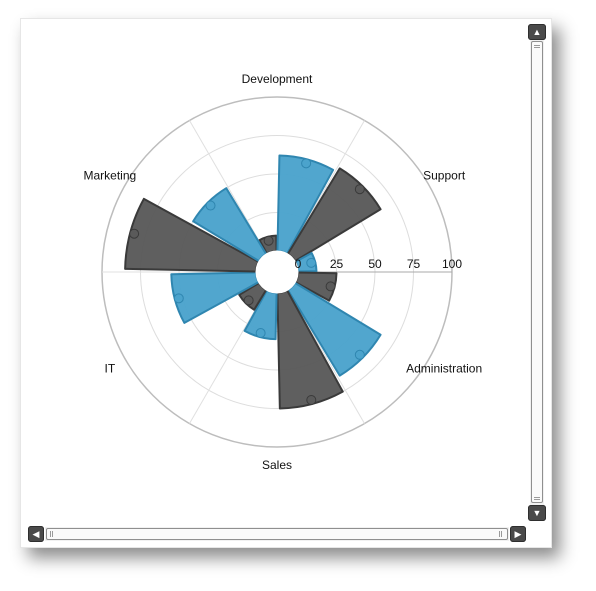 This screenshot has height=591, width=596. What do you see at coordinates (110, 176) in the screenshot?
I see `category-label: Marketing` at bounding box center [110, 176].